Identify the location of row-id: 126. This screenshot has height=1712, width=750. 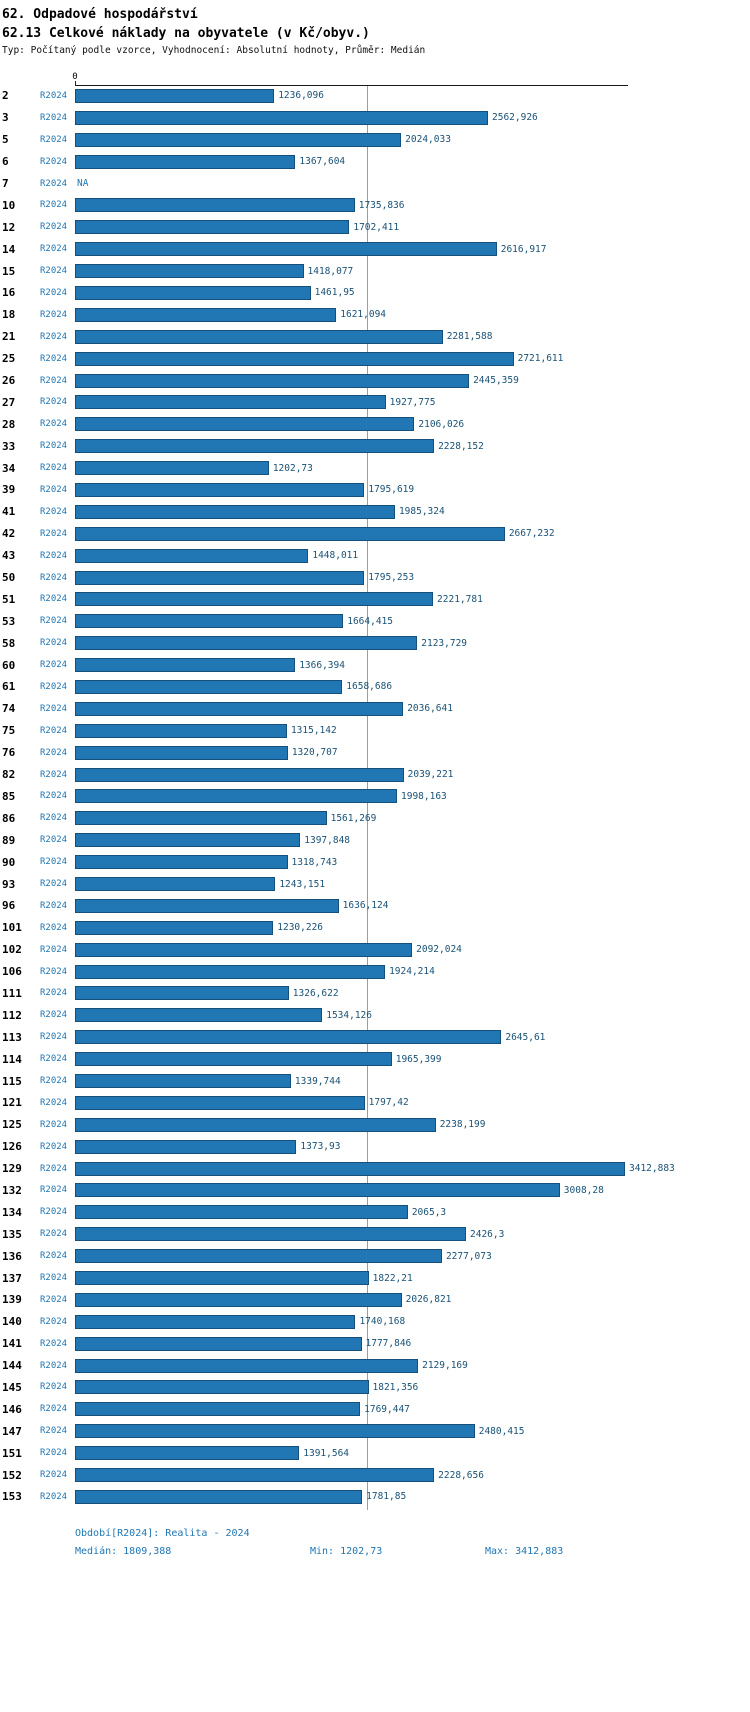
(12, 1147).